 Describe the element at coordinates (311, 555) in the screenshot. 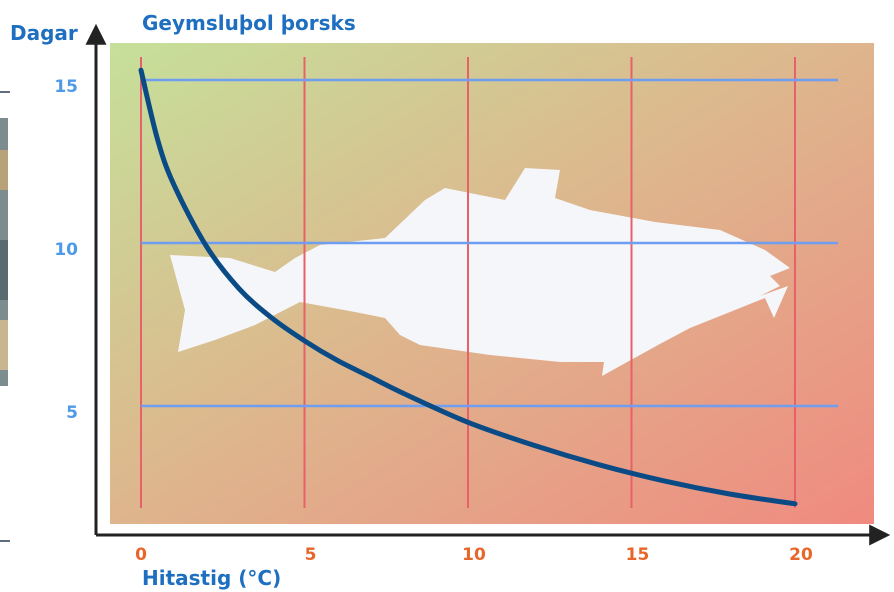

I see `x-tick-label: 5` at that location.